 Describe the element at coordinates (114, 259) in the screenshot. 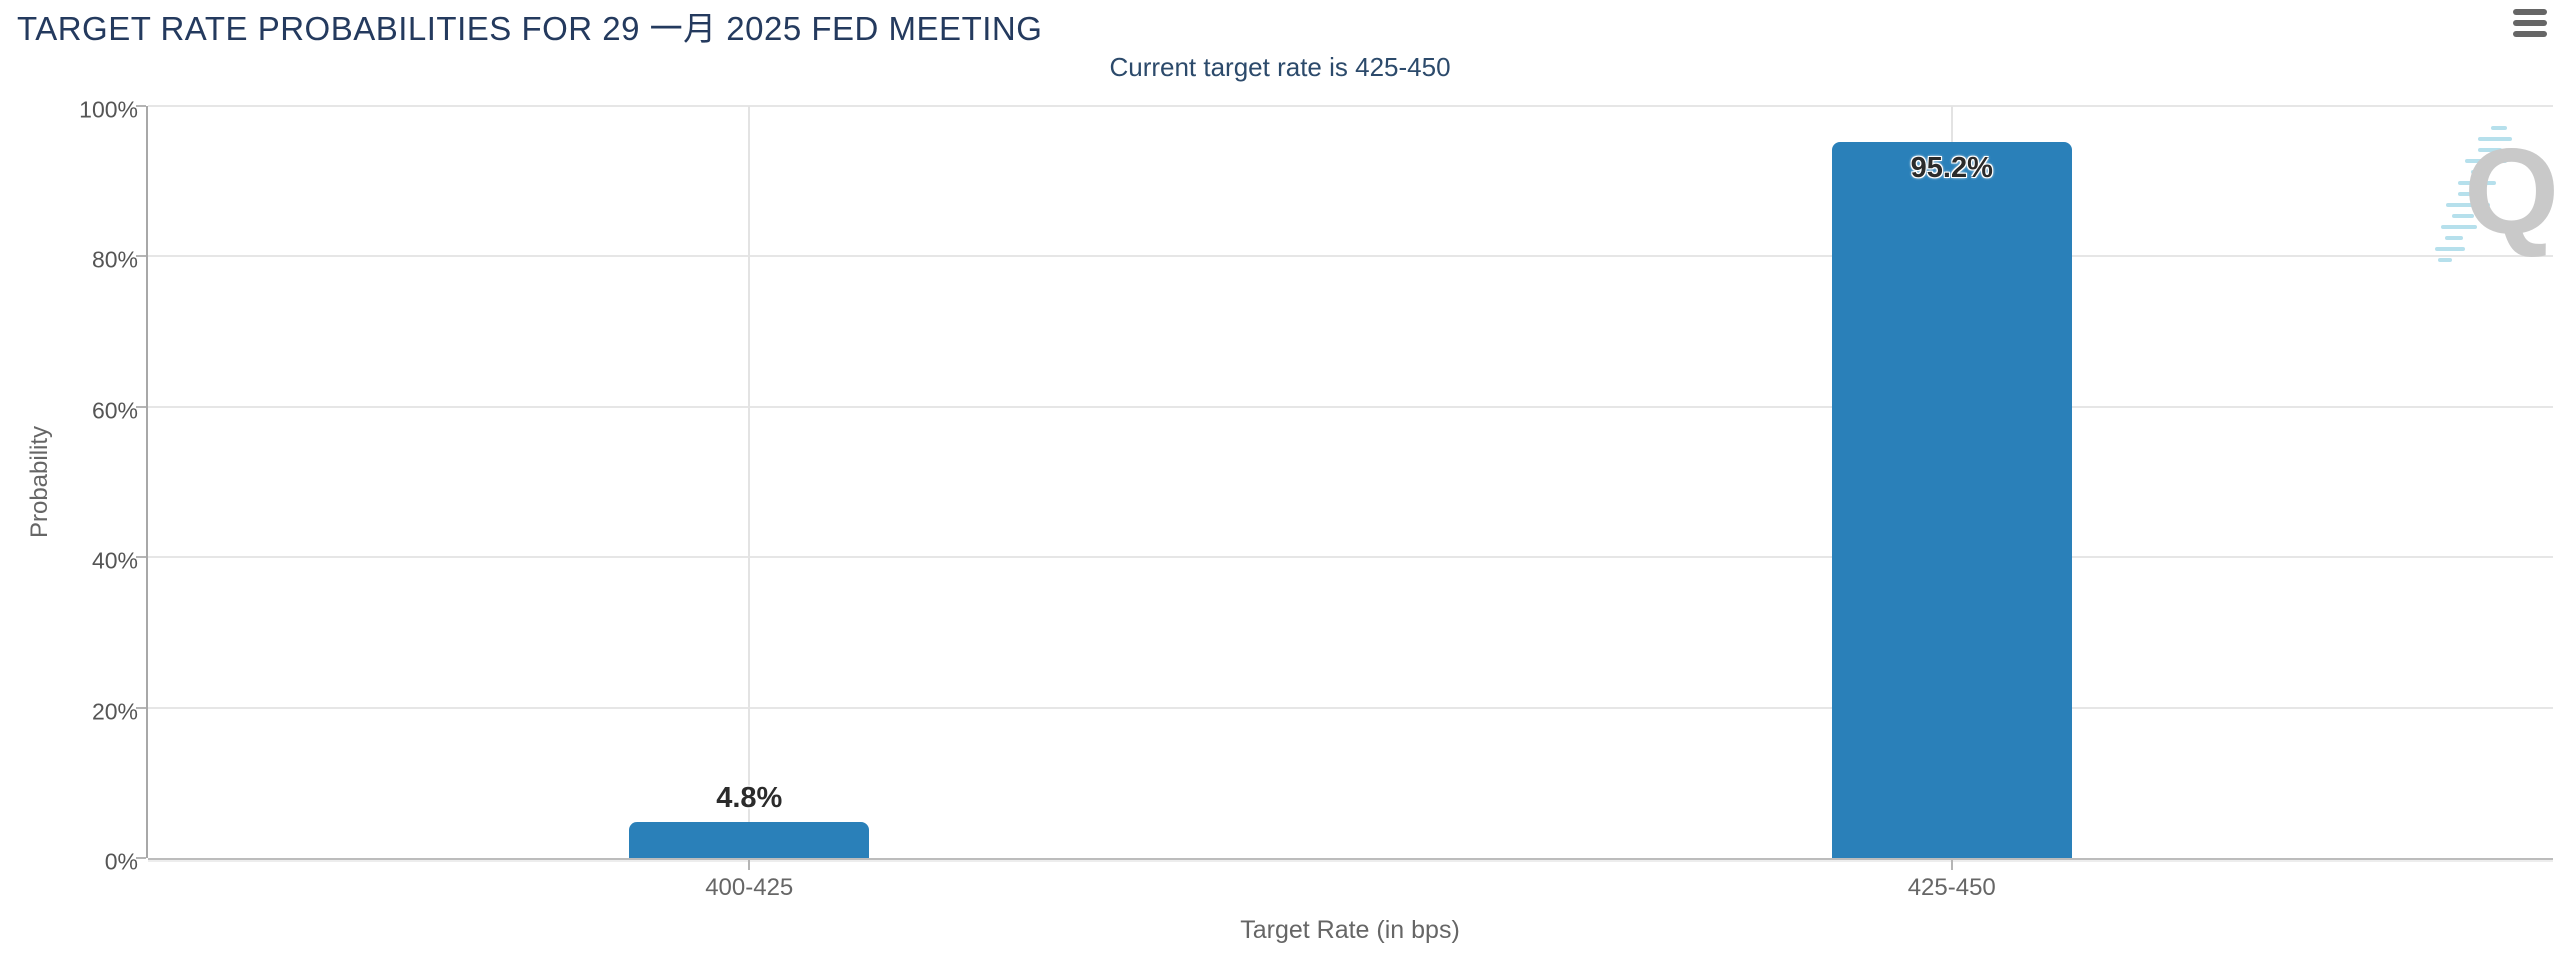

I see `y-axis-tick-label: 80%` at that location.